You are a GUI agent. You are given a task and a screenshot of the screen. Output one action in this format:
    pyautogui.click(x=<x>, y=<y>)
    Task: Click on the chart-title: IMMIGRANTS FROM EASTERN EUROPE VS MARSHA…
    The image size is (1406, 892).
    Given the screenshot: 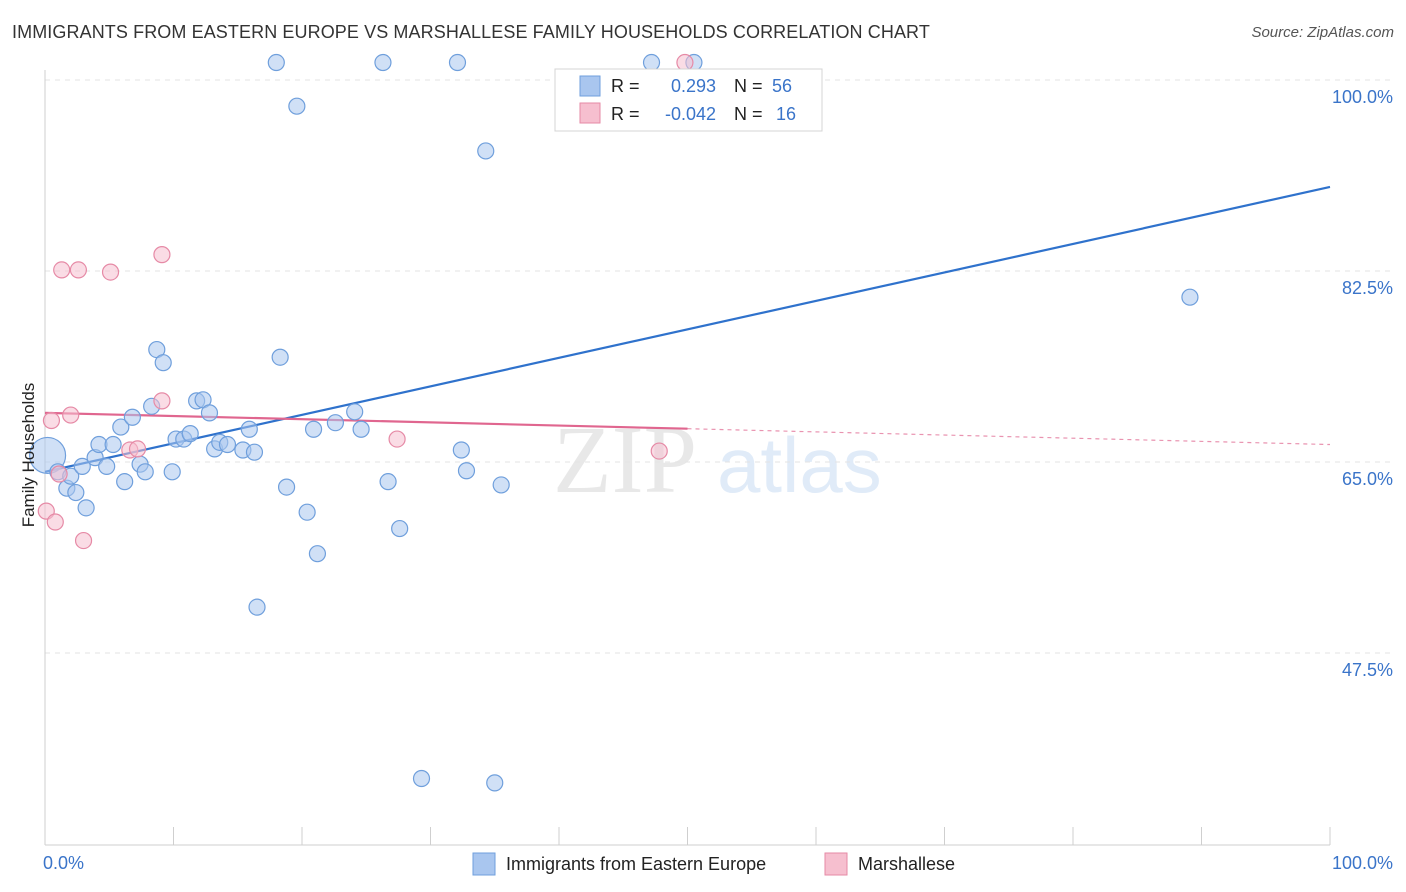 What is the action you would take?
    pyautogui.click(x=471, y=32)
    